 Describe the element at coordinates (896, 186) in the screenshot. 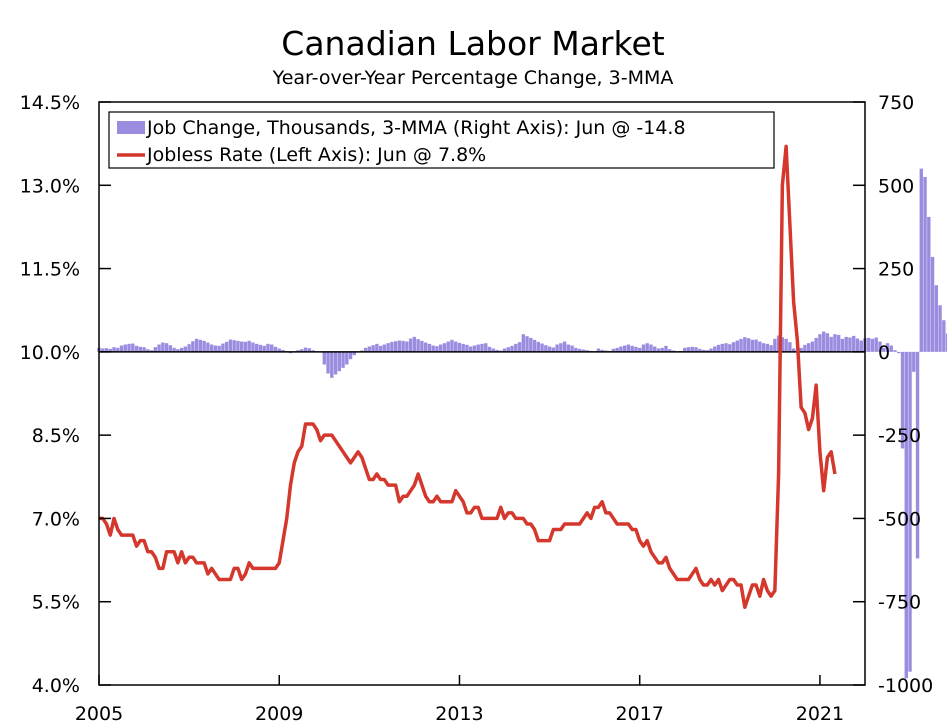

I see `right-axis-tick-label: 500` at that location.